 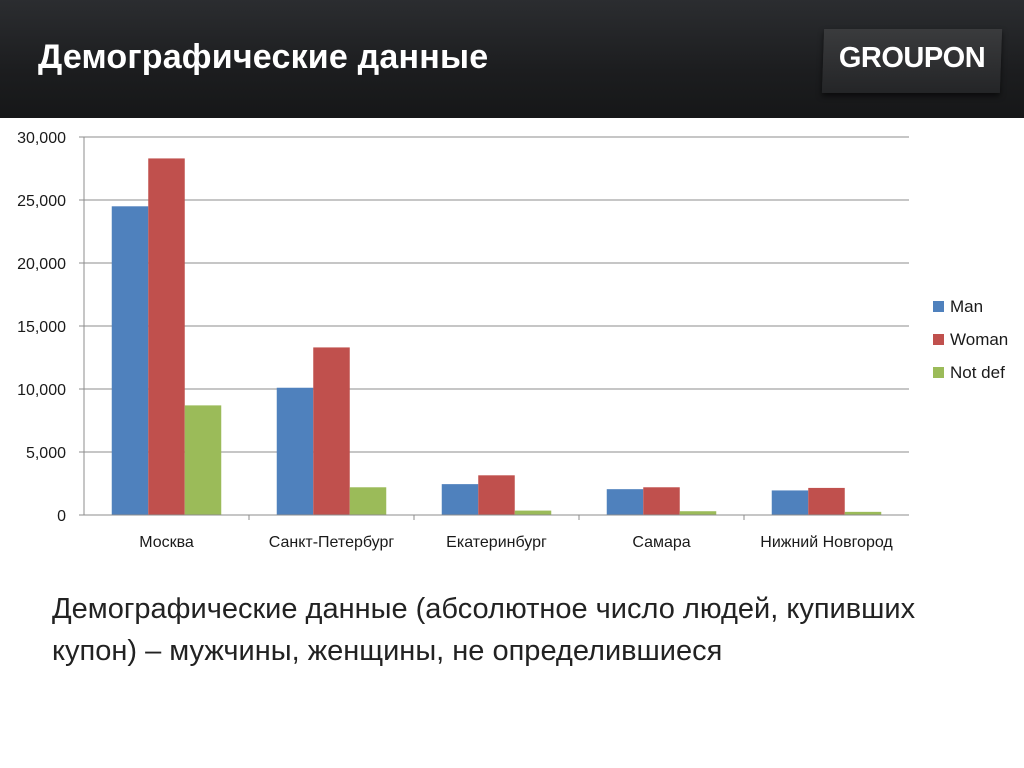 I want to click on y-tick-label: 0, so click(x=61, y=516).